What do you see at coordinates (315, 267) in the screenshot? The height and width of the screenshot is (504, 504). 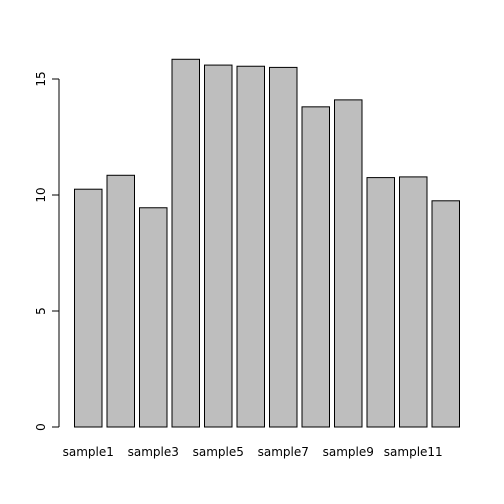 I see `bar-sample8` at bounding box center [315, 267].